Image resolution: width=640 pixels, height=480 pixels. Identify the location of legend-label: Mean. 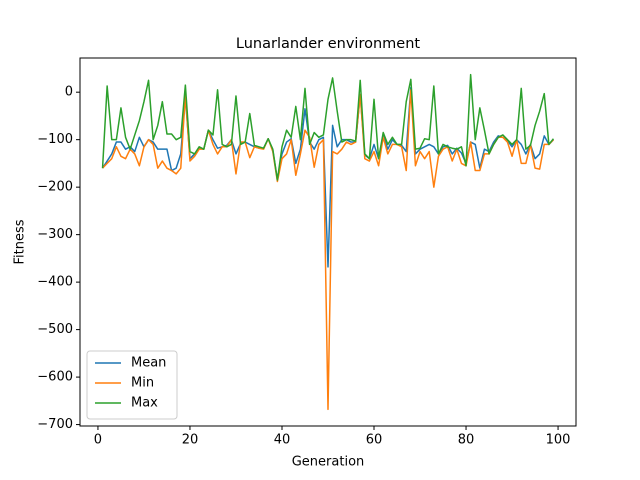
(148, 363).